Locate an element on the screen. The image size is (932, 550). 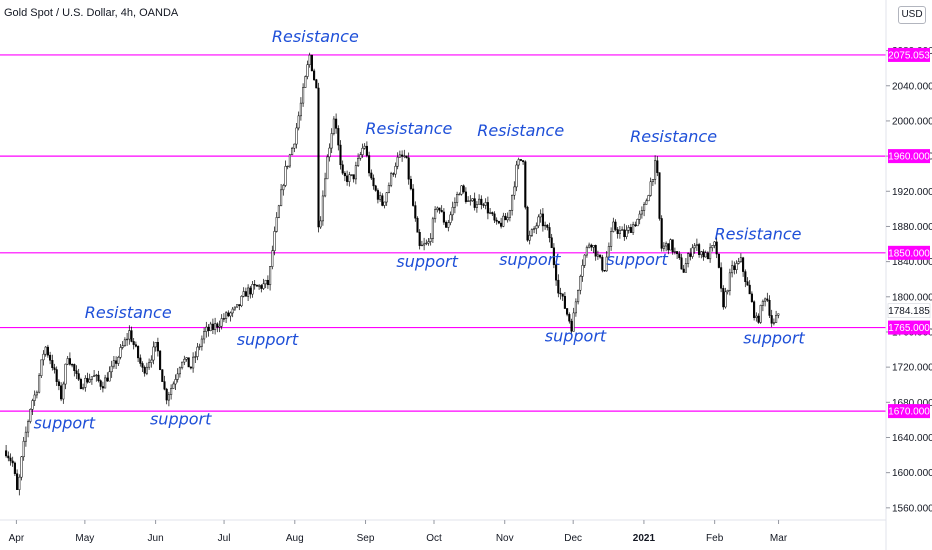
time-tick-label: Nov is located at coordinates (505, 538).